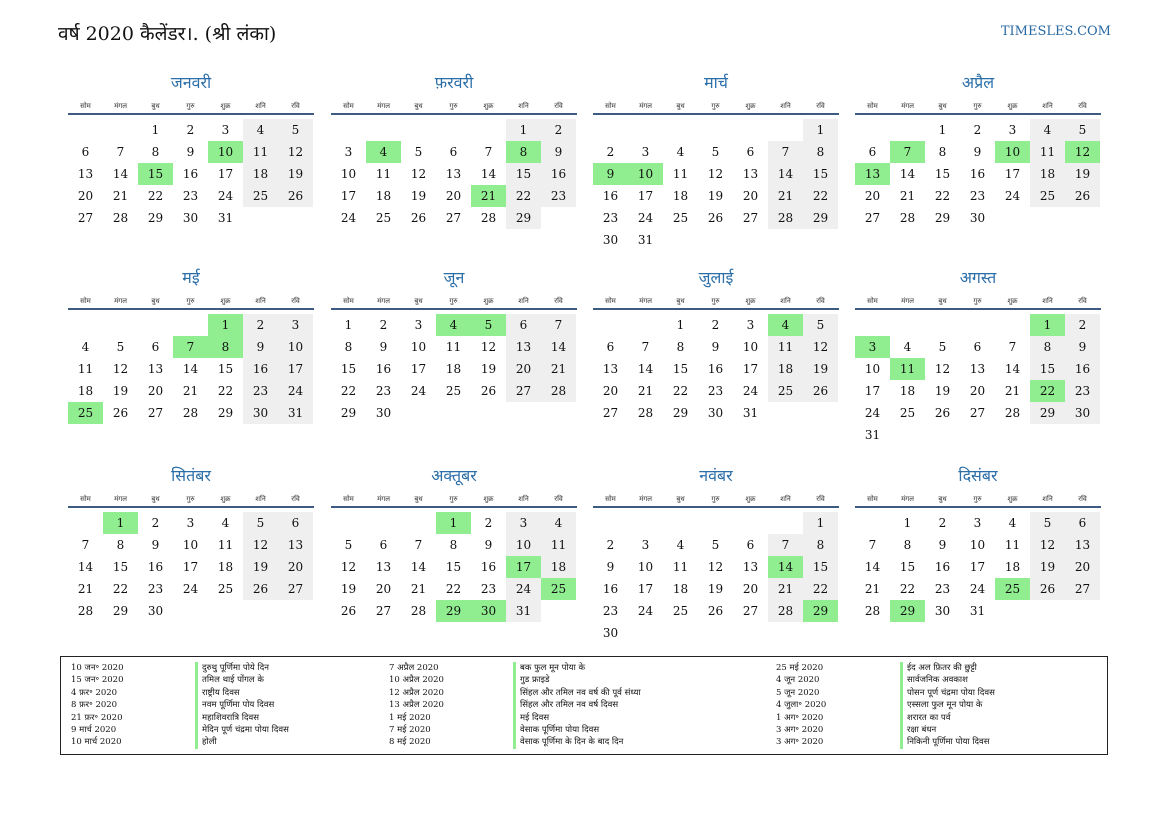  What do you see at coordinates (225, 152) in the screenshot?
I see `holiday-day-cell: 10` at bounding box center [225, 152].